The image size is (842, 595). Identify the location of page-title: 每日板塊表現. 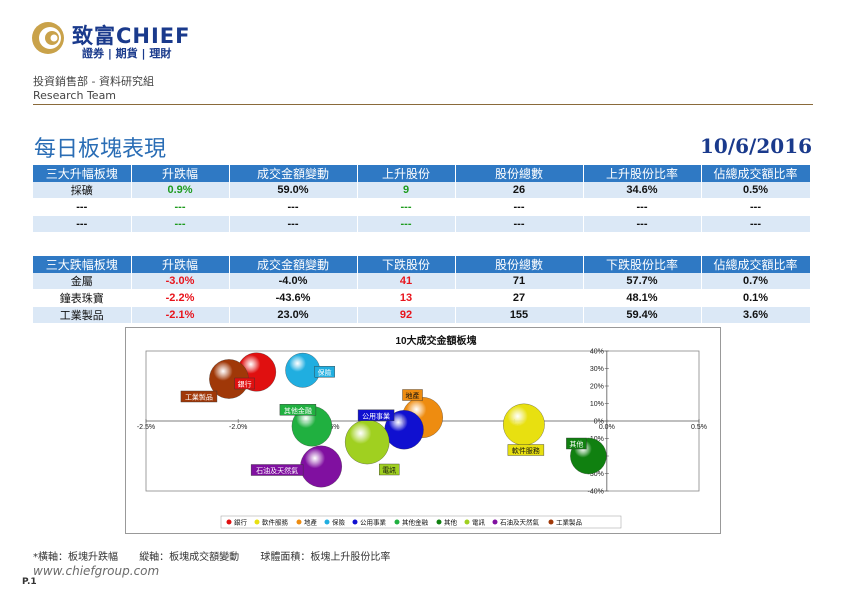
(100, 149).